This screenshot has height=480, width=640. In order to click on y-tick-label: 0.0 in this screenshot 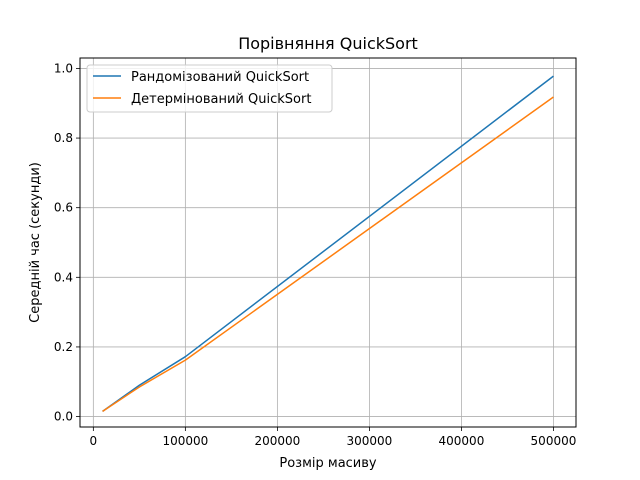, I will do `click(63, 417)`.